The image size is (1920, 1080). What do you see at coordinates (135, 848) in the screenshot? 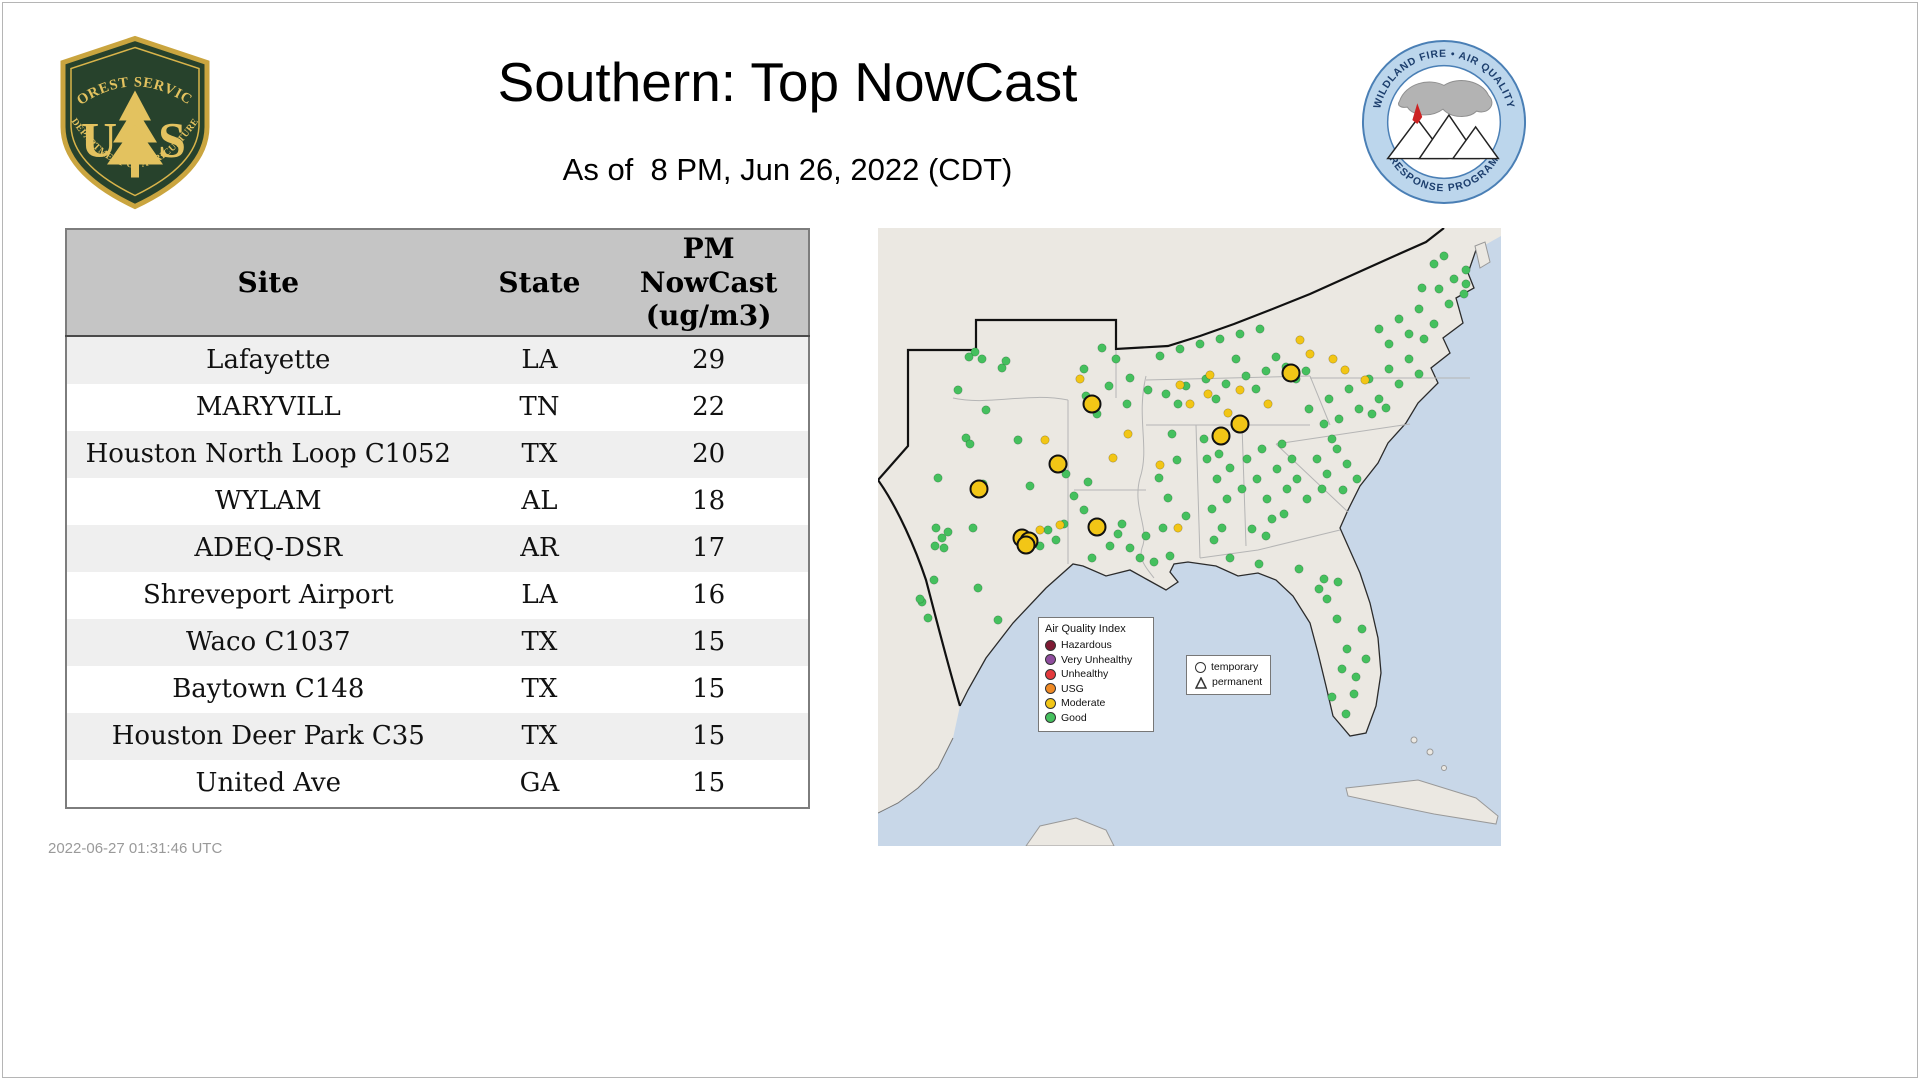
I see `generated-timestamp: 2022-06-27 01:31:46 UTC` at bounding box center [135, 848].